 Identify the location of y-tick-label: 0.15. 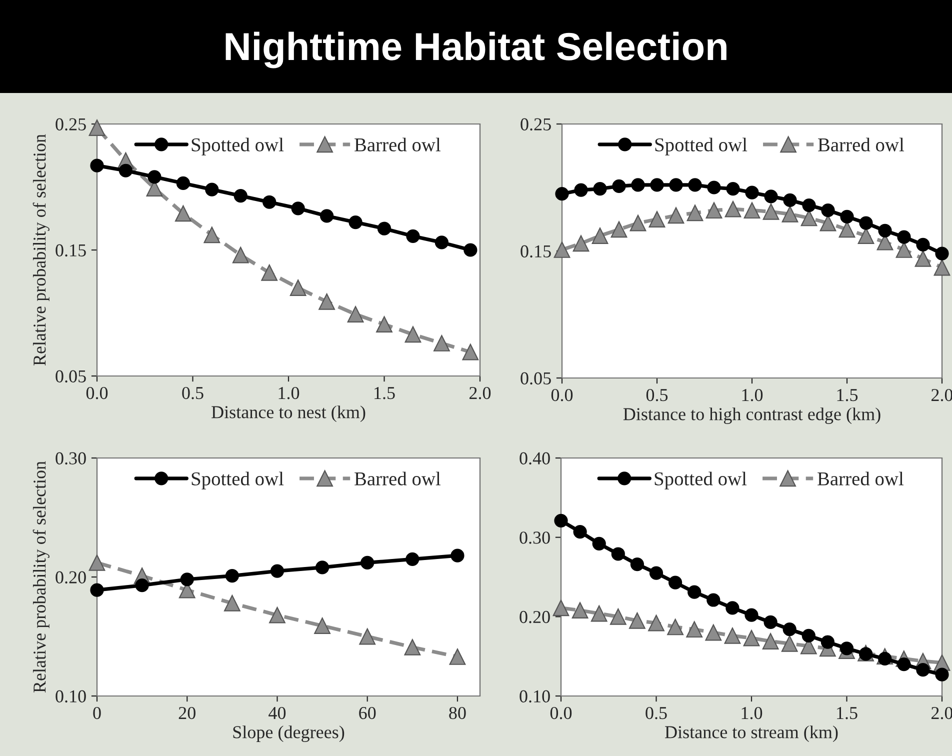
(535, 251).